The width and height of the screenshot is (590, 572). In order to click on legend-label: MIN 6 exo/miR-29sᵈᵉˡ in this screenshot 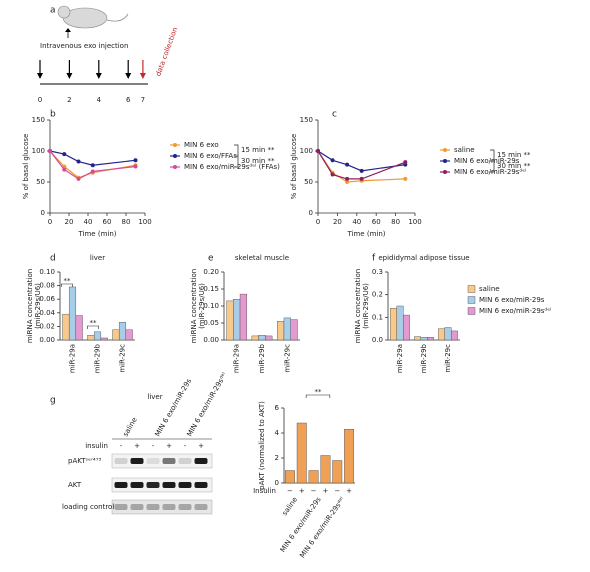, I will do `click(515, 311)`.